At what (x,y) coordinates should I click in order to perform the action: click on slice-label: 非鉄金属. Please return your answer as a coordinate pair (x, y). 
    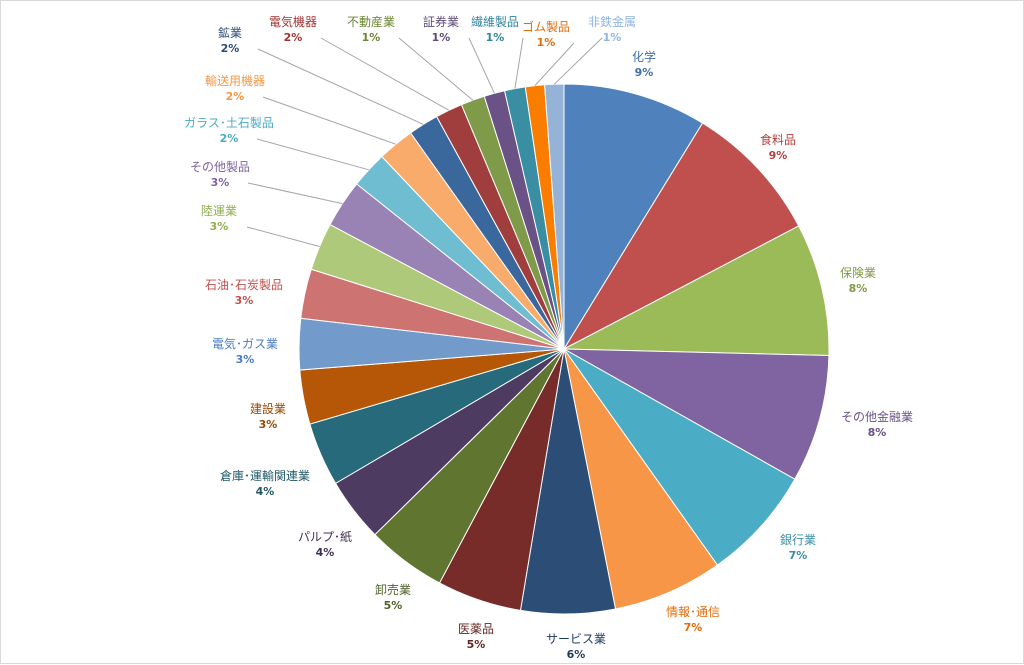
    Looking at the image, I should click on (612, 21).